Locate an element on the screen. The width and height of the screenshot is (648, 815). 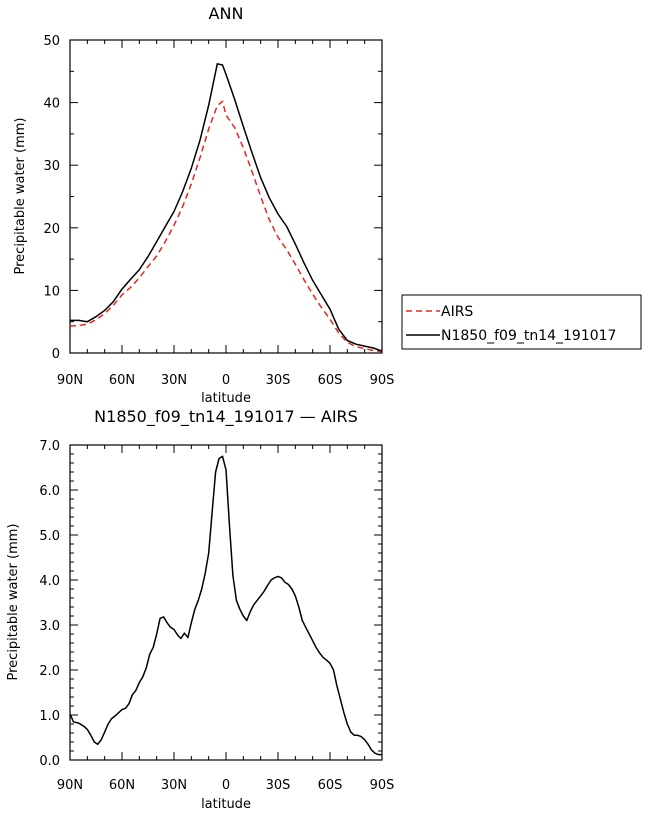
top-chart-title: ANN is located at coordinates (226, 13).